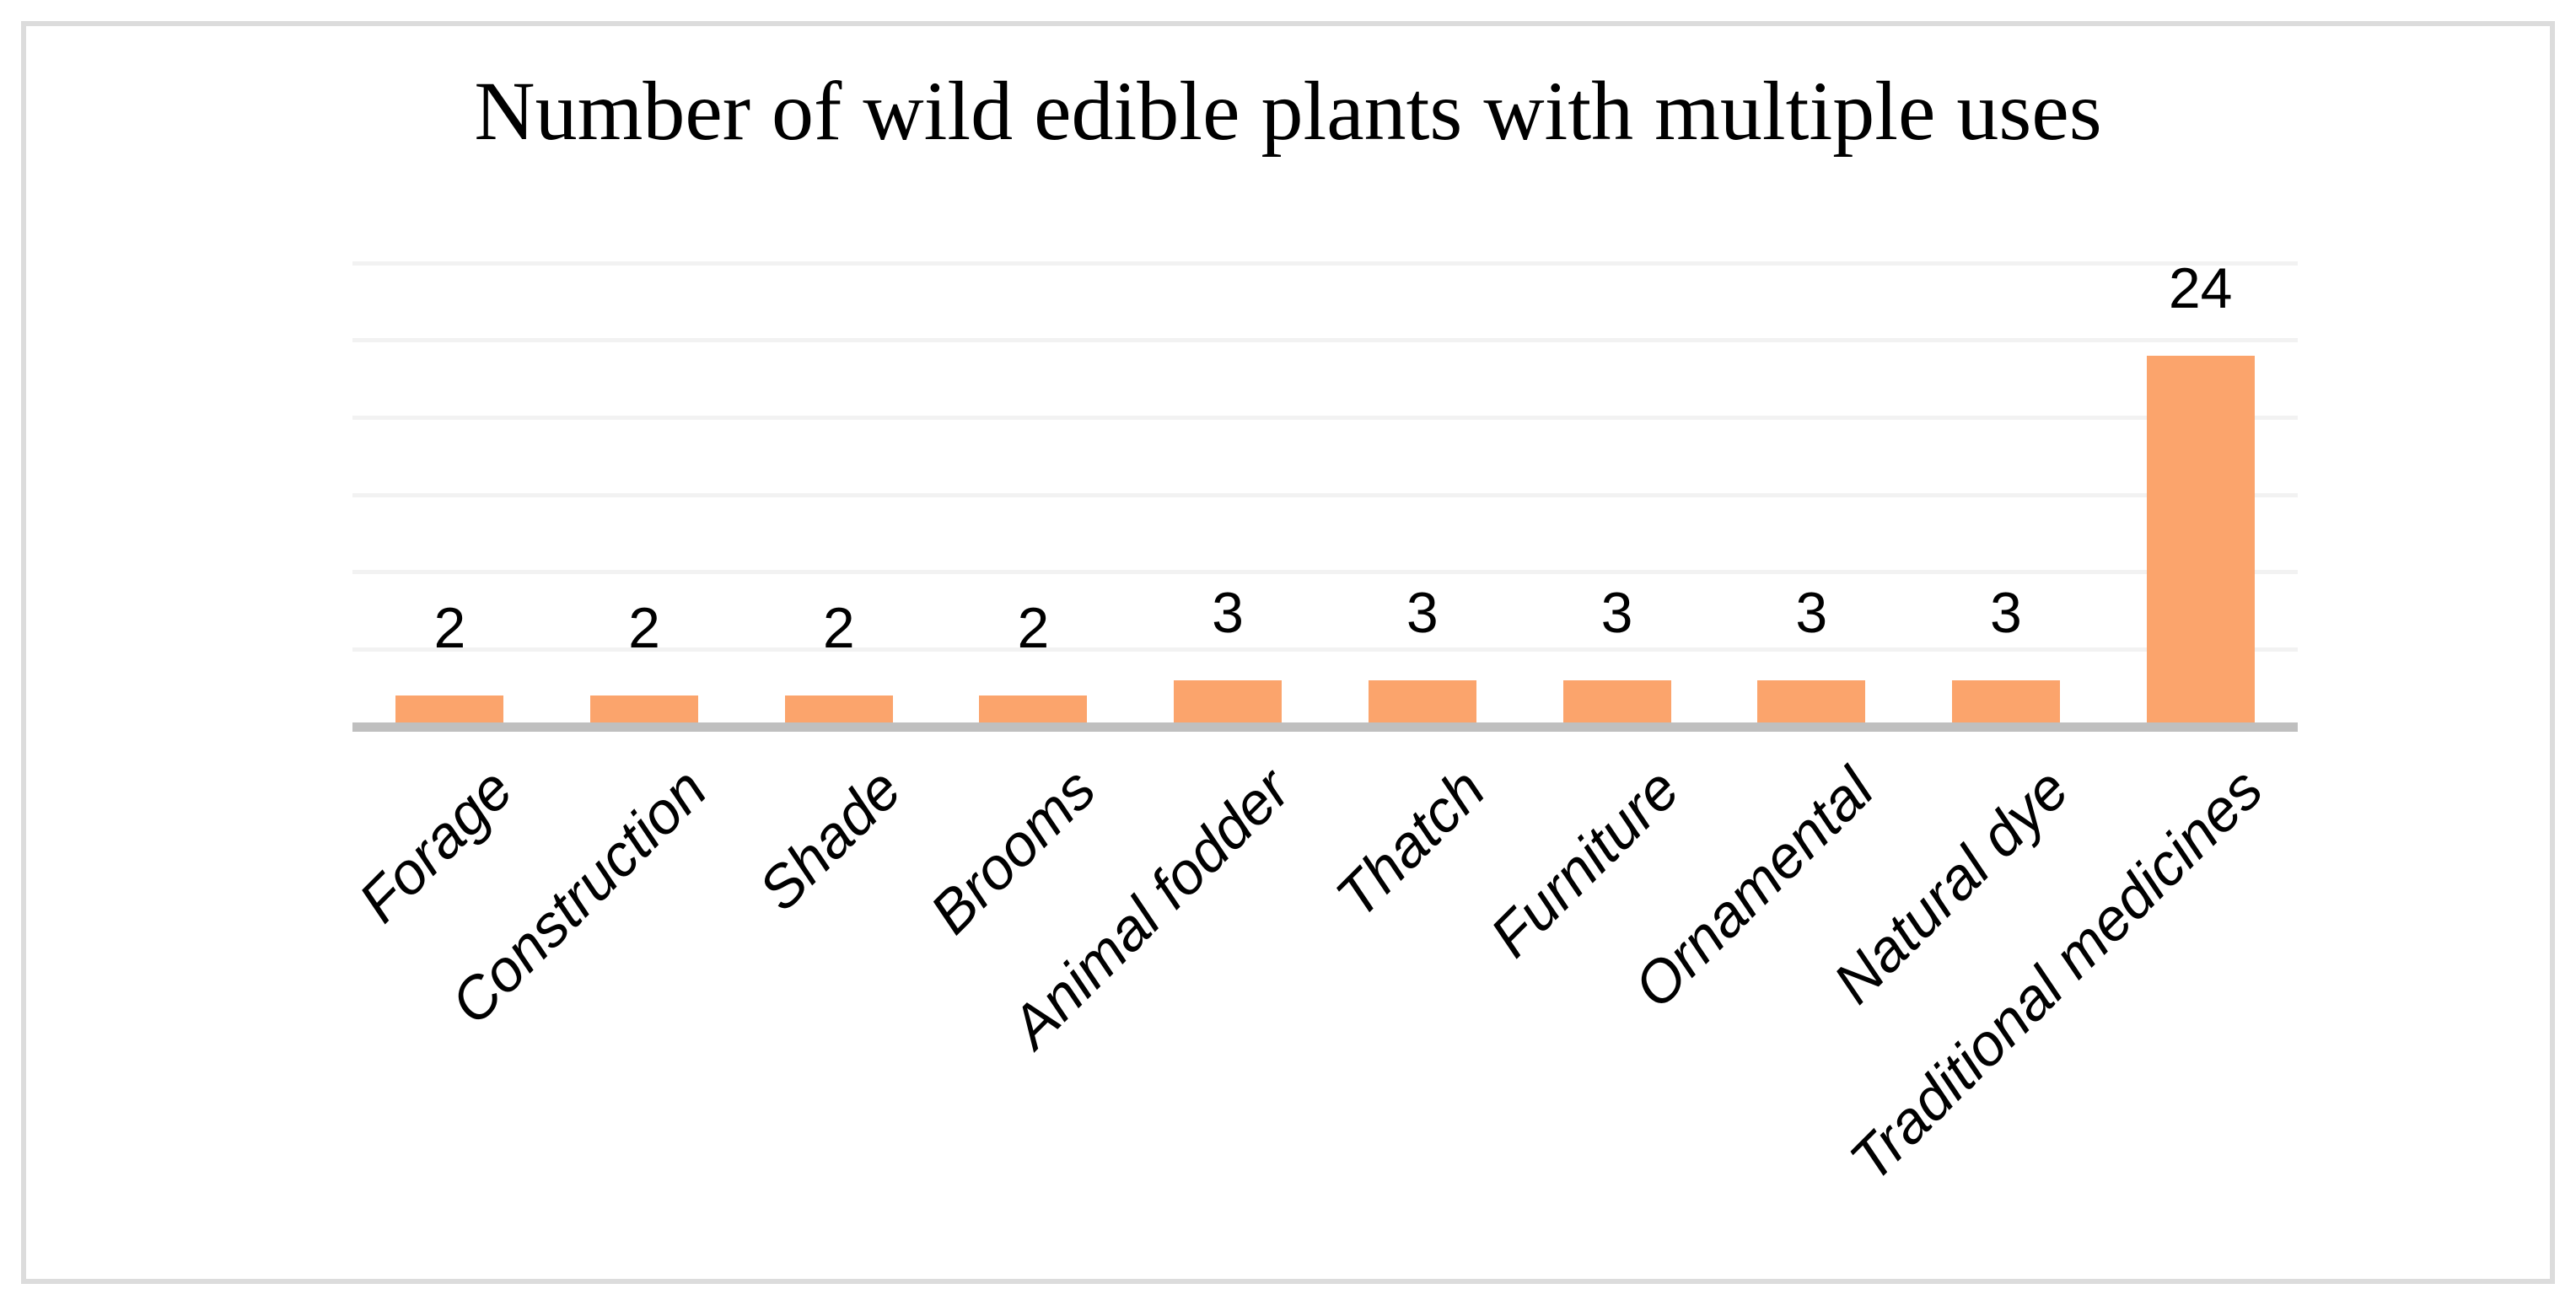 The width and height of the screenshot is (2576, 1305). What do you see at coordinates (1325, 572) in the screenshot?
I see `gridline-y10` at bounding box center [1325, 572].